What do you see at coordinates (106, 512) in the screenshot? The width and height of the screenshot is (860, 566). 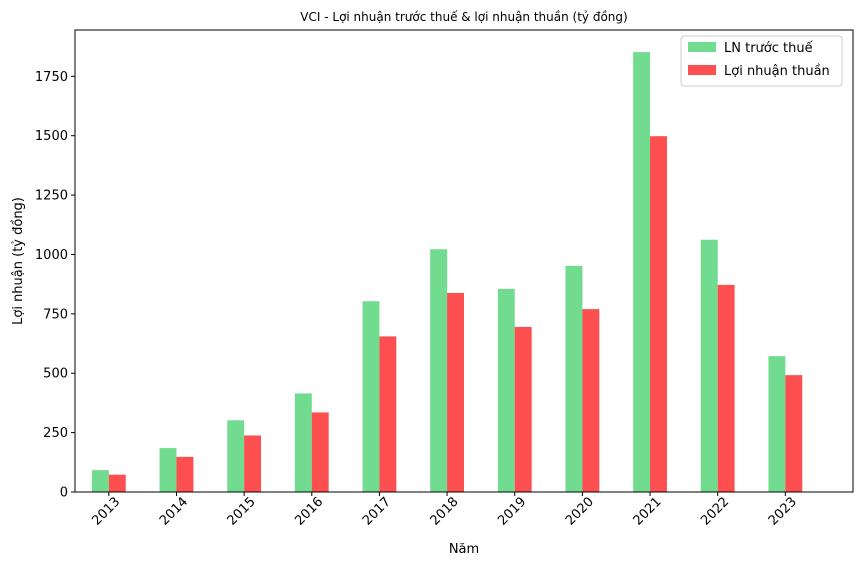 I see `x-tick-label: 2013` at bounding box center [106, 512].